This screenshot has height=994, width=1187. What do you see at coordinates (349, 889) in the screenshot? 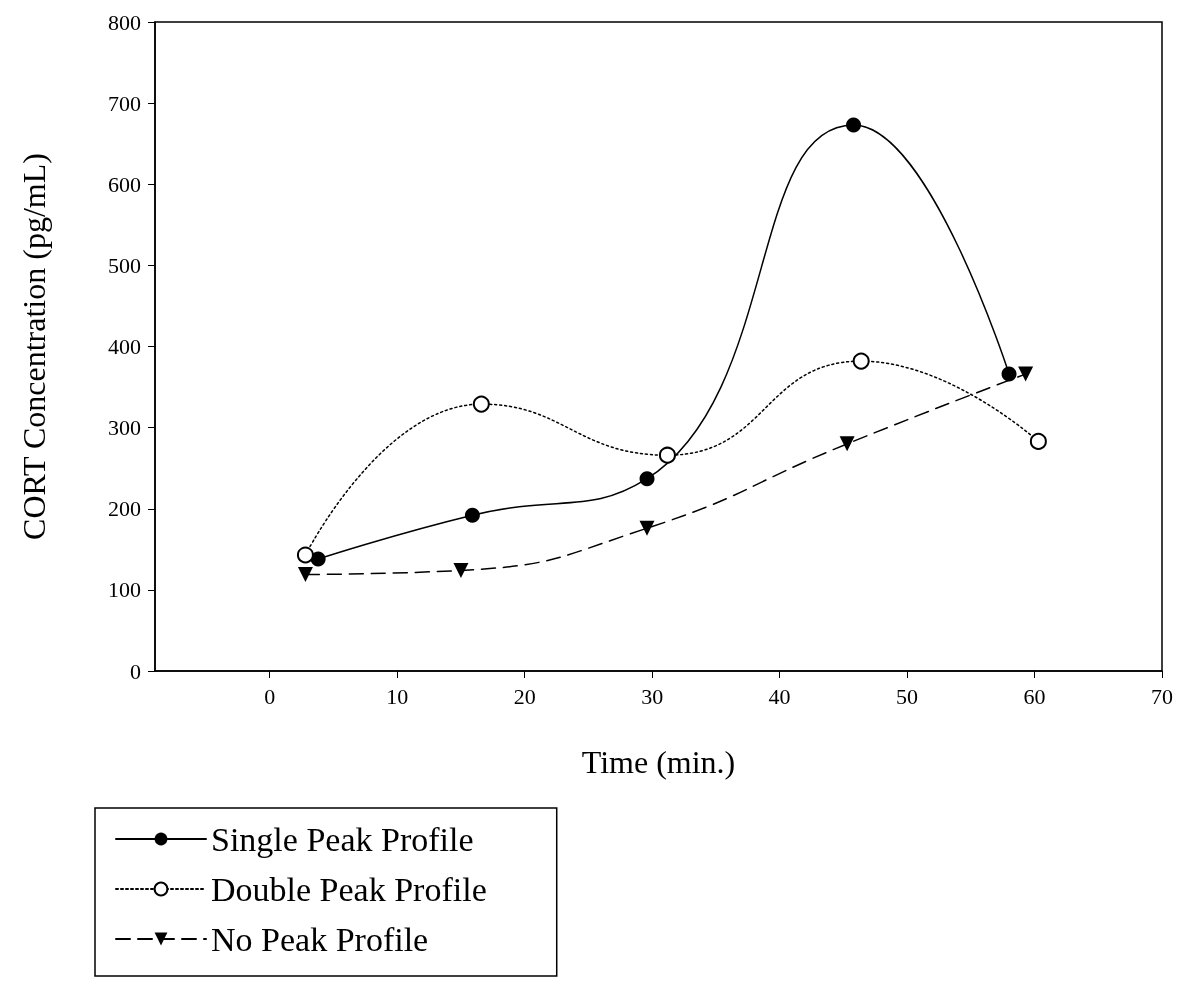
I see `legend-label: Double Peak Profile` at bounding box center [349, 889].